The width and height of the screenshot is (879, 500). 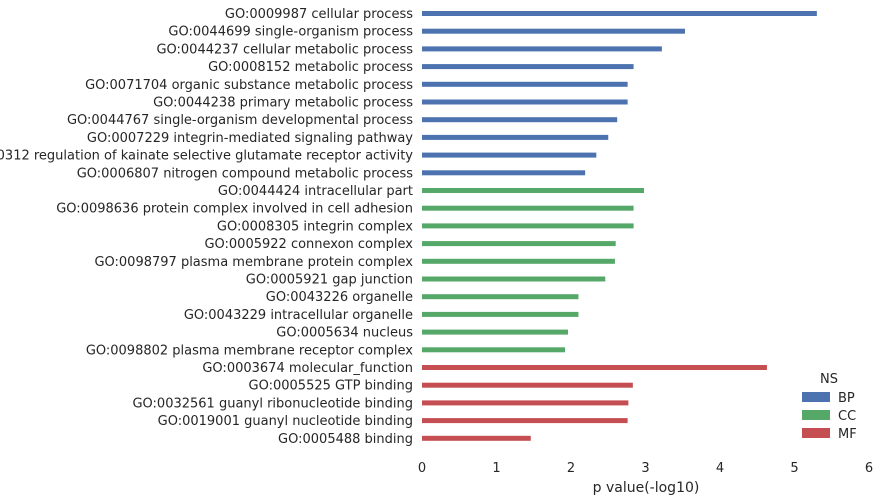 I want to click on category-label: GO:0044699 single-organism process, so click(x=290, y=32).